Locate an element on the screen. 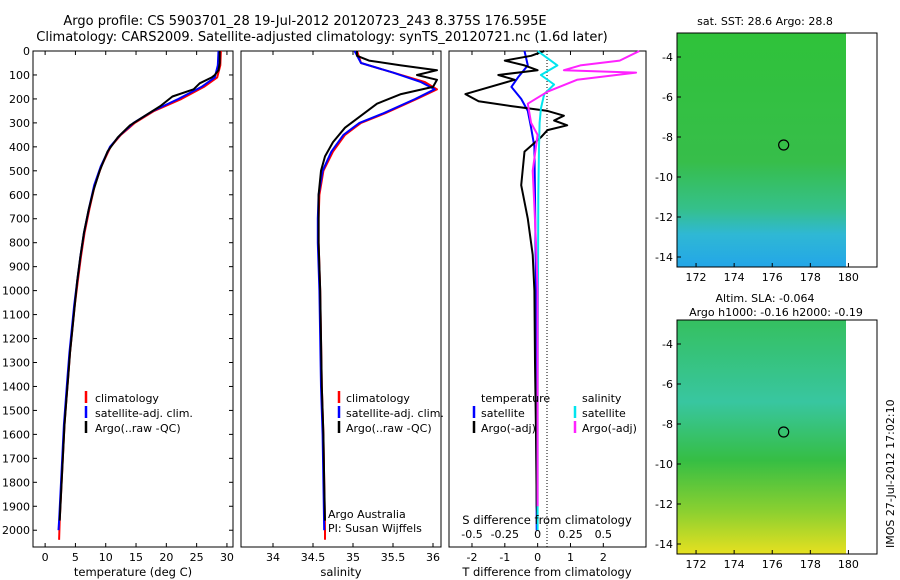  sla-map-subtitle: Argo h1000: -0.16 h2000: -0.19 is located at coordinates (776, 312).